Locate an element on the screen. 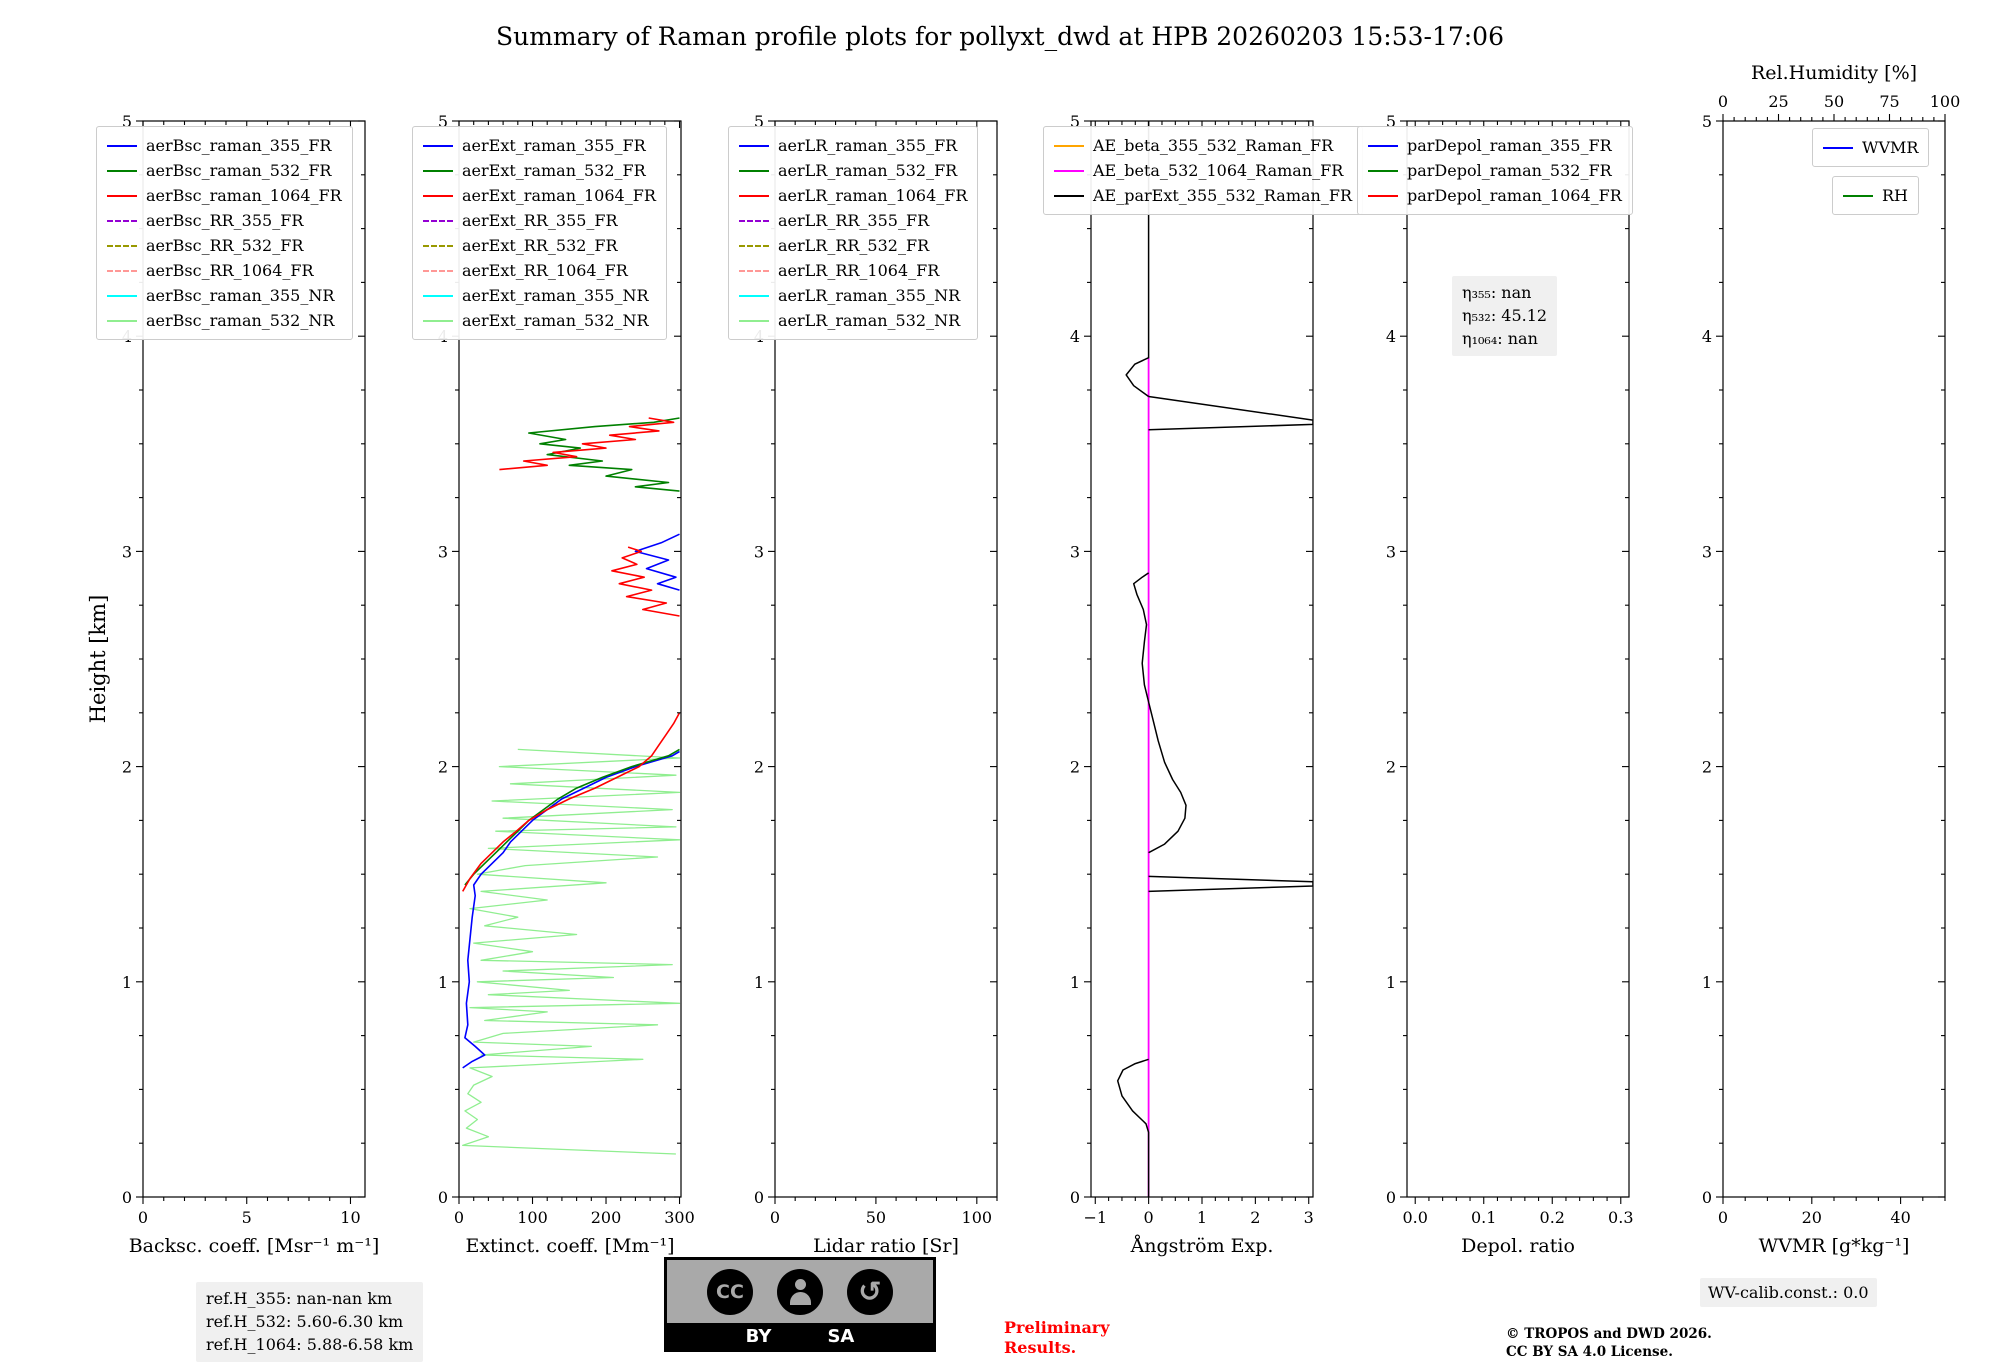  lidar-ratio-xtick-label: 50 is located at coordinates (876, 1217).